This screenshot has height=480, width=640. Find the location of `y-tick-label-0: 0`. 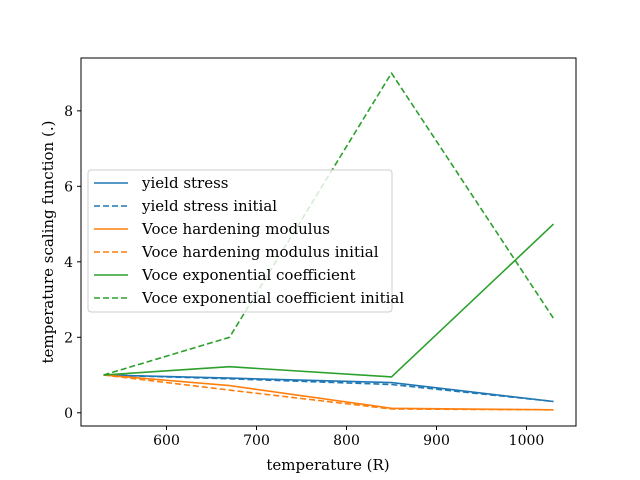

y-tick-label-0: 0 is located at coordinates (68, 414).